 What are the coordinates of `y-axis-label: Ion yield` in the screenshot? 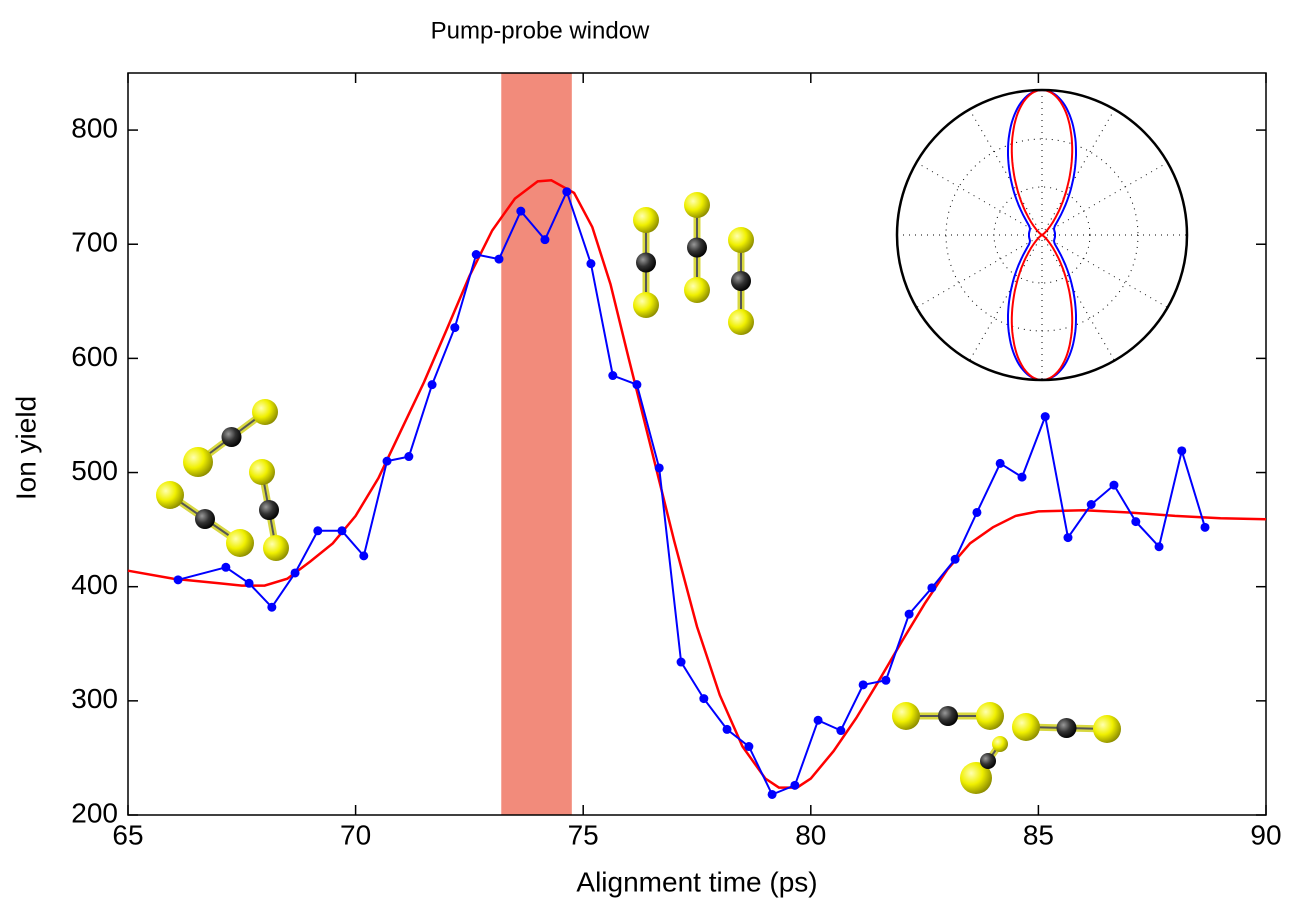 It's located at (25, 448).